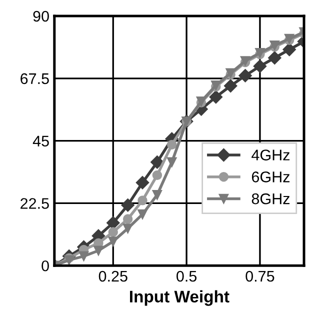 The width and height of the screenshot is (320, 320). I want to click on legend-label: 8GHz, so click(271, 198).